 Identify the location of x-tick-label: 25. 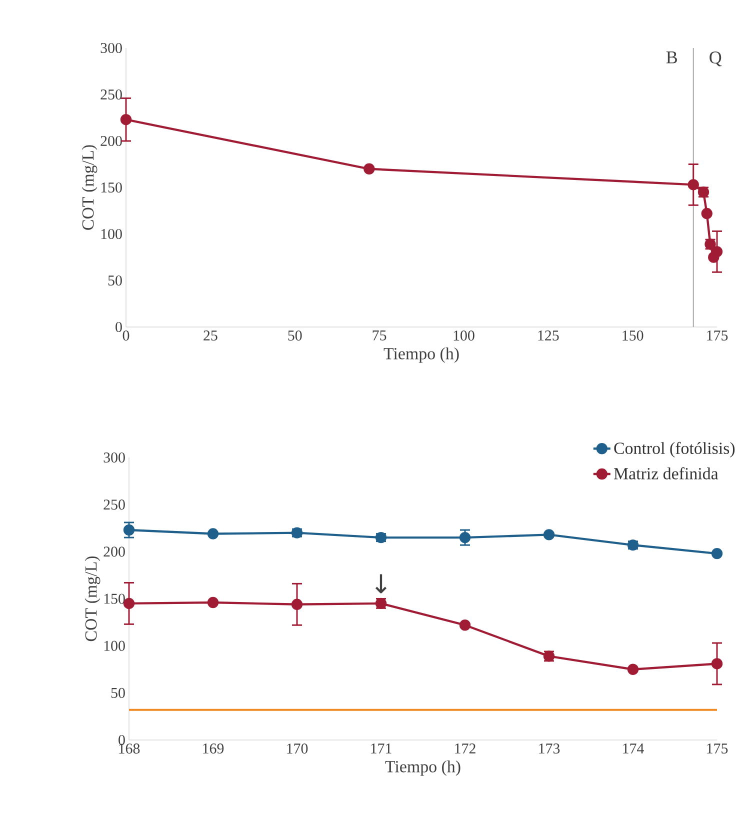
(211, 335).